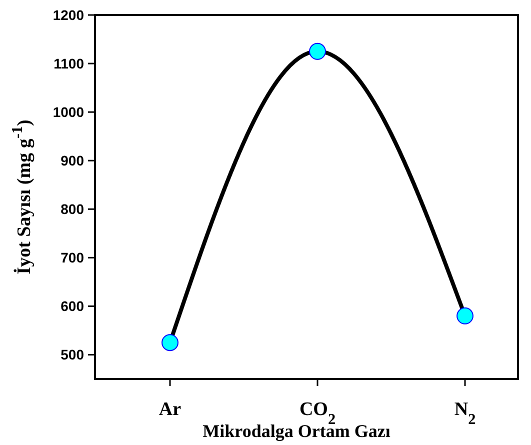 The image size is (531, 445). Describe the element at coordinates (170, 409) in the screenshot. I see `x-tick-label: Ar` at that location.